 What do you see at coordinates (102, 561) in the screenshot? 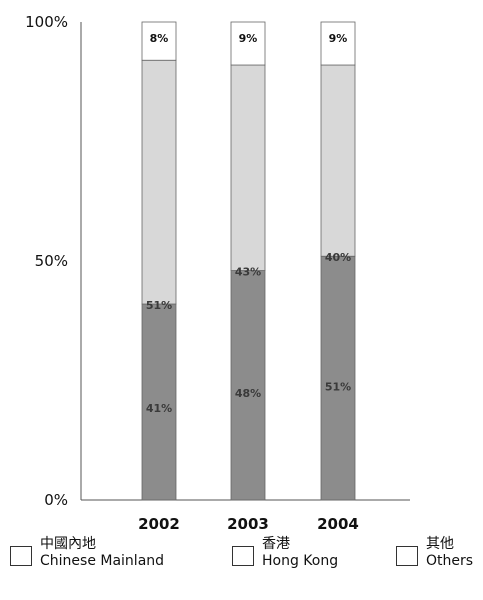
I see `legend-label-en: Chinese Mainland` at bounding box center [102, 561].